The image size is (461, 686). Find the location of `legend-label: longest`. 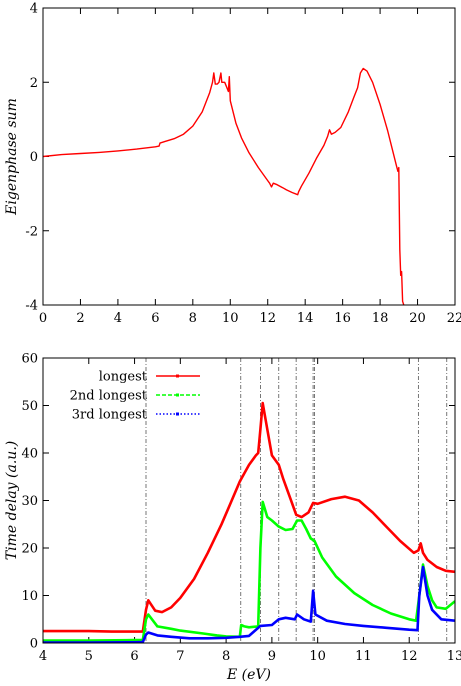

legend-label: longest is located at coordinates (123, 377).